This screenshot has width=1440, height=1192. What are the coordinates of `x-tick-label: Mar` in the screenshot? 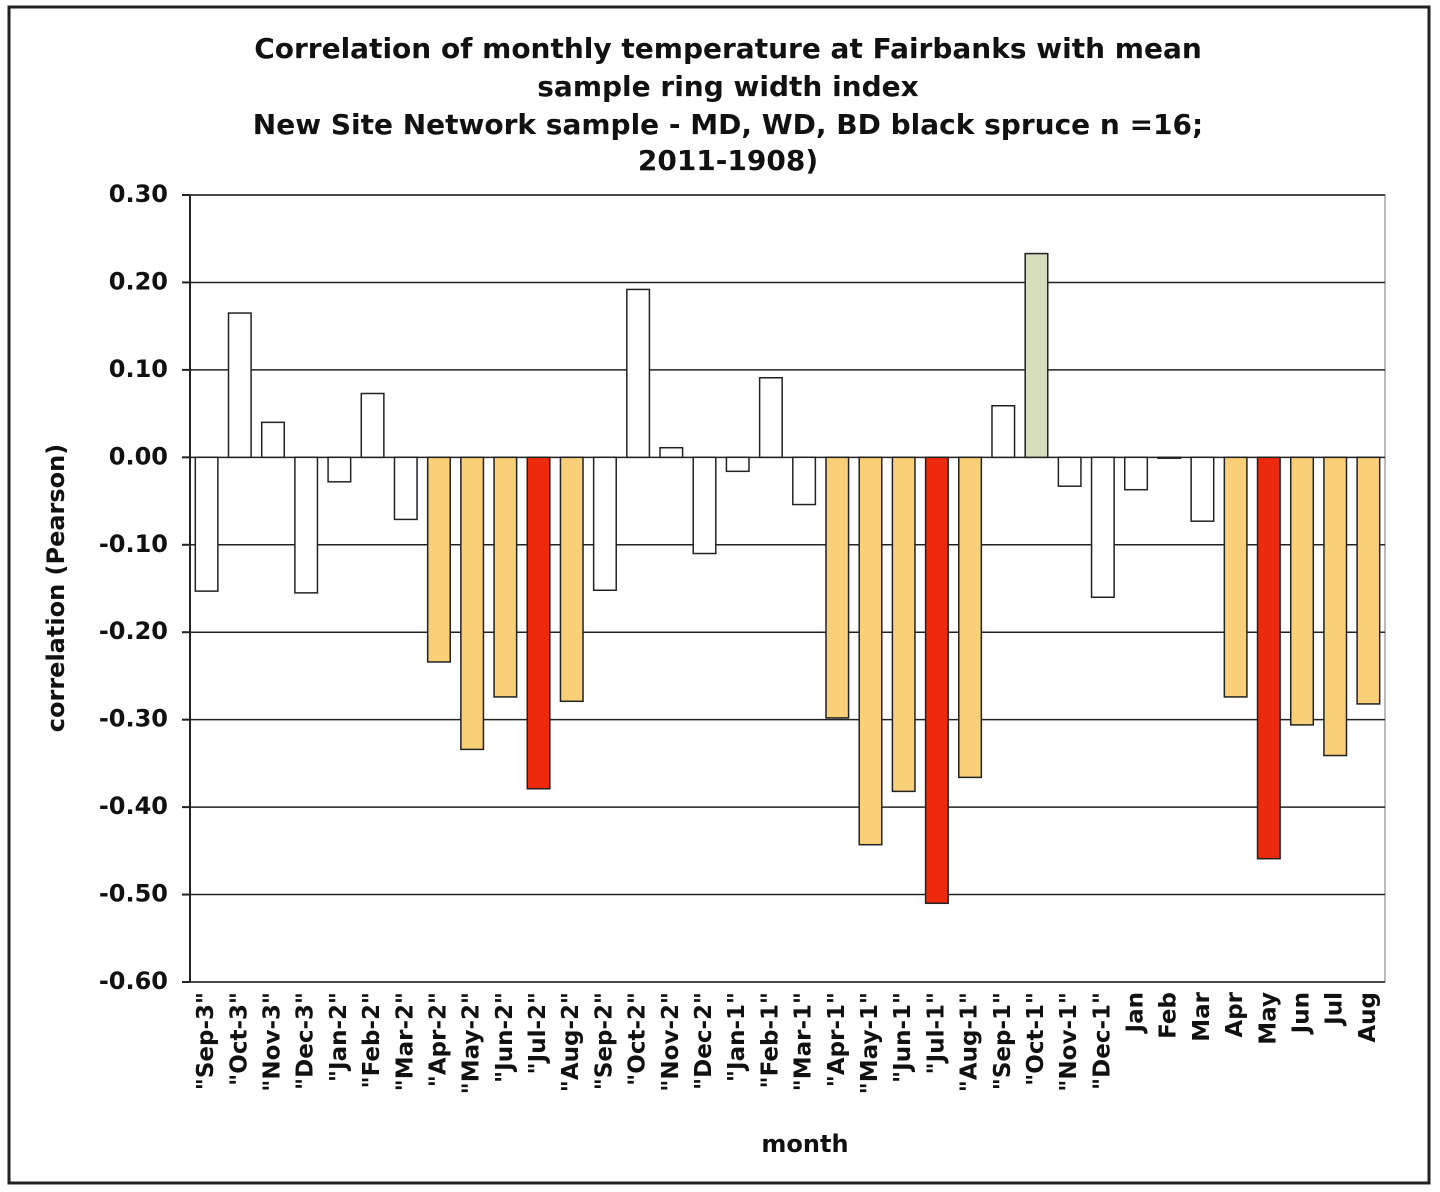 It's located at (1202, 1016).